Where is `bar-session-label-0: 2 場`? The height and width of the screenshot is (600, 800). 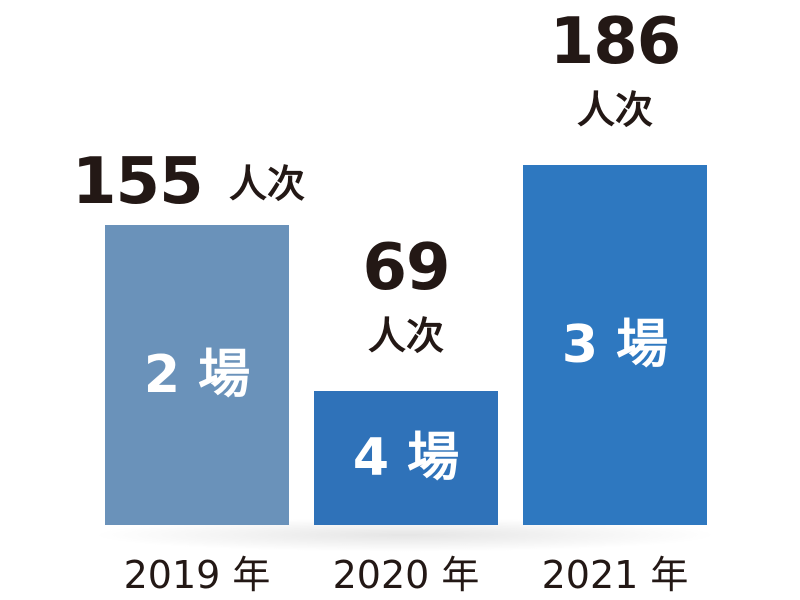
bar-session-label-0: 2 場 is located at coordinates (197, 375).